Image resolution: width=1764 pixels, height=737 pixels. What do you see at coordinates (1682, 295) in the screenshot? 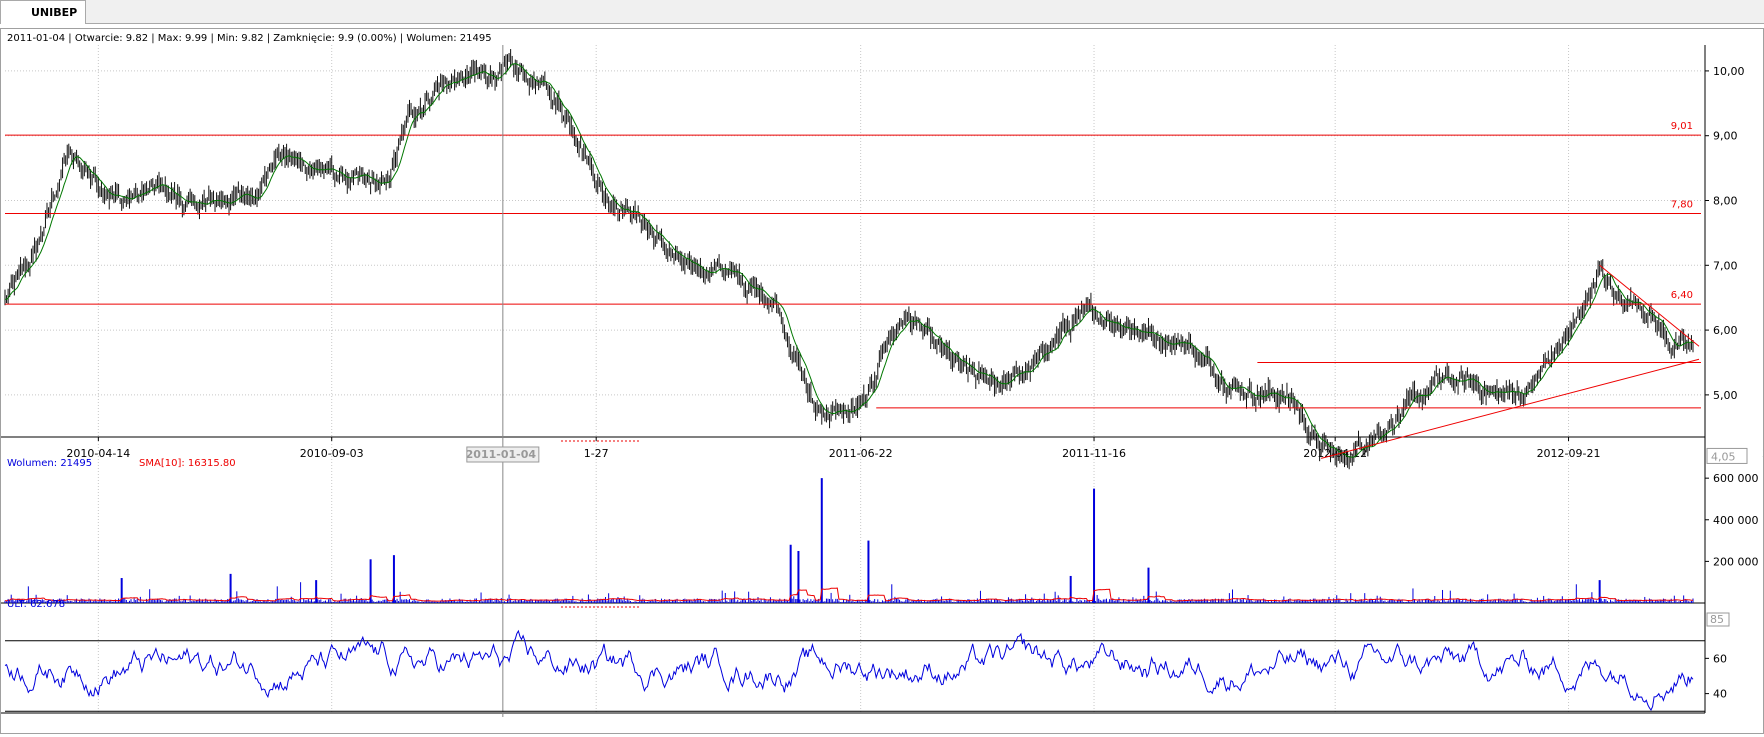
I see `level-label: 6,40` at bounding box center [1682, 295].